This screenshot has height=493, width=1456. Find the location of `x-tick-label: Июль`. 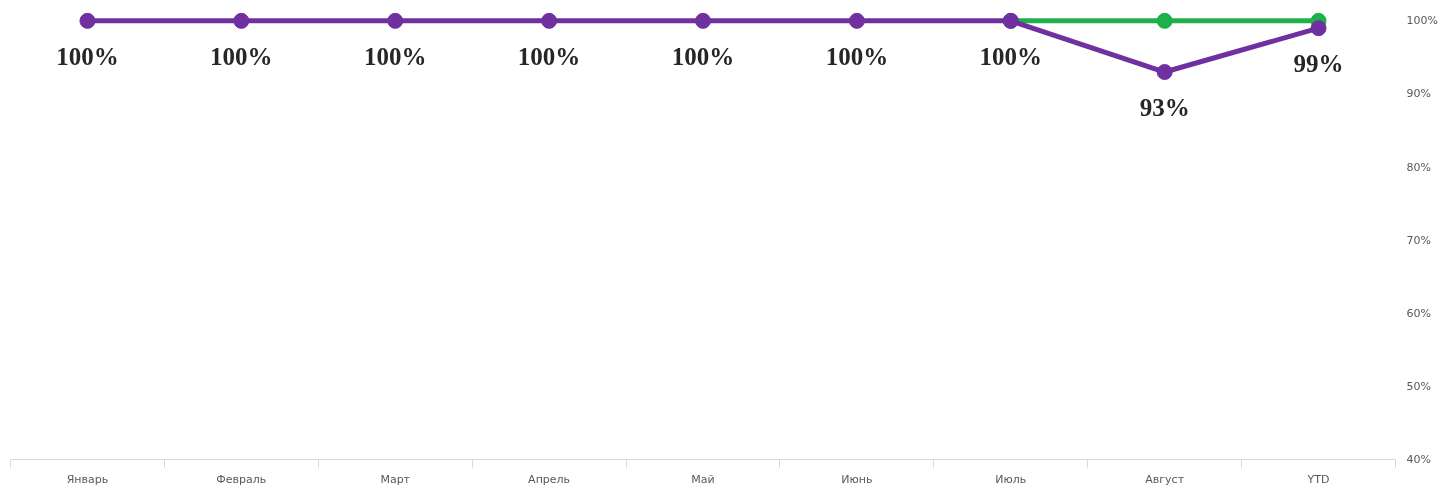

x-tick-label: Июль is located at coordinates (1011, 479).